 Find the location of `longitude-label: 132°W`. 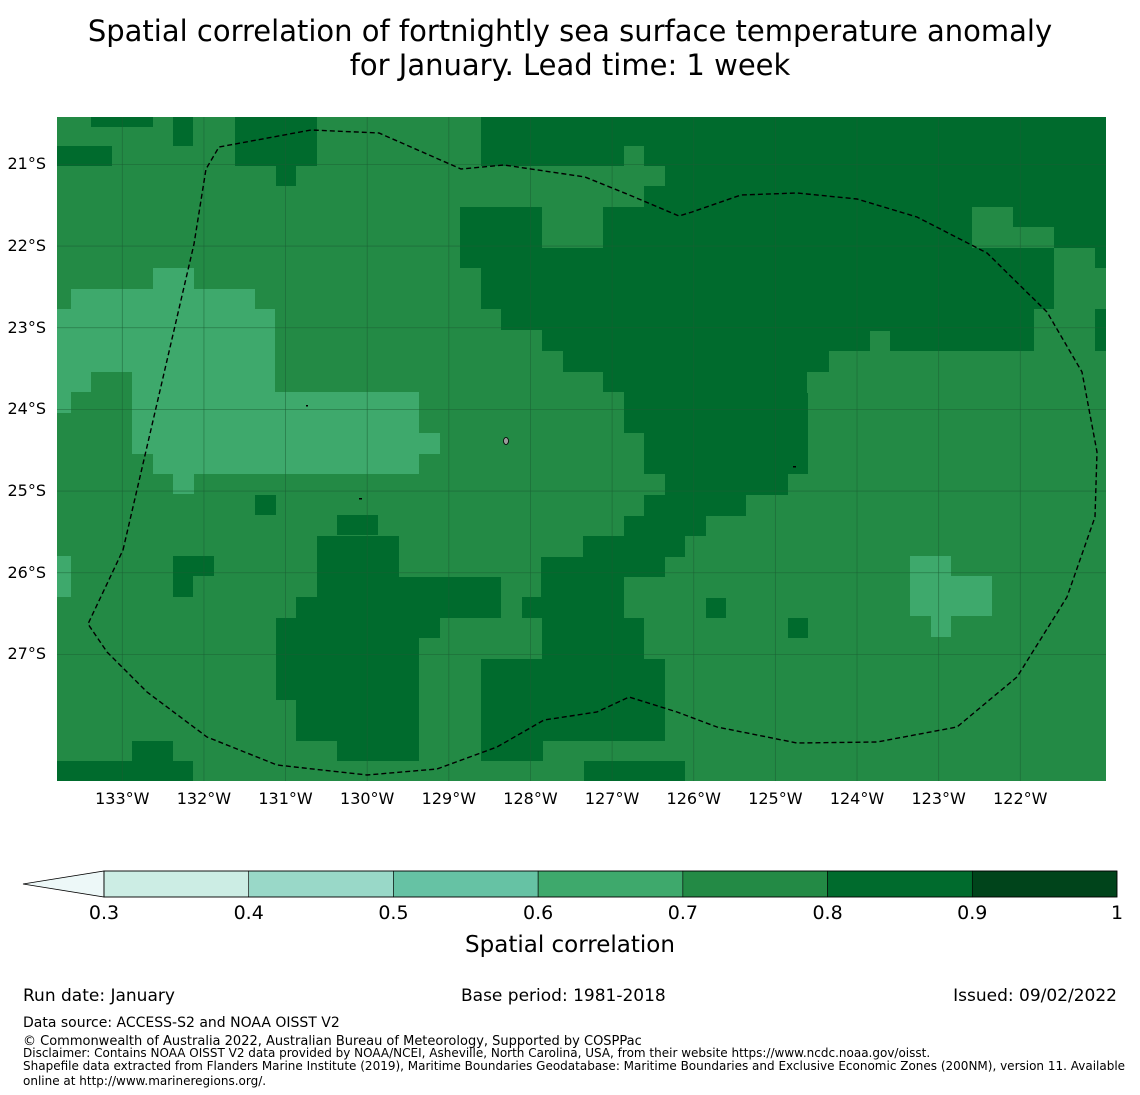

longitude-label: 132°W is located at coordinates (204, 798).